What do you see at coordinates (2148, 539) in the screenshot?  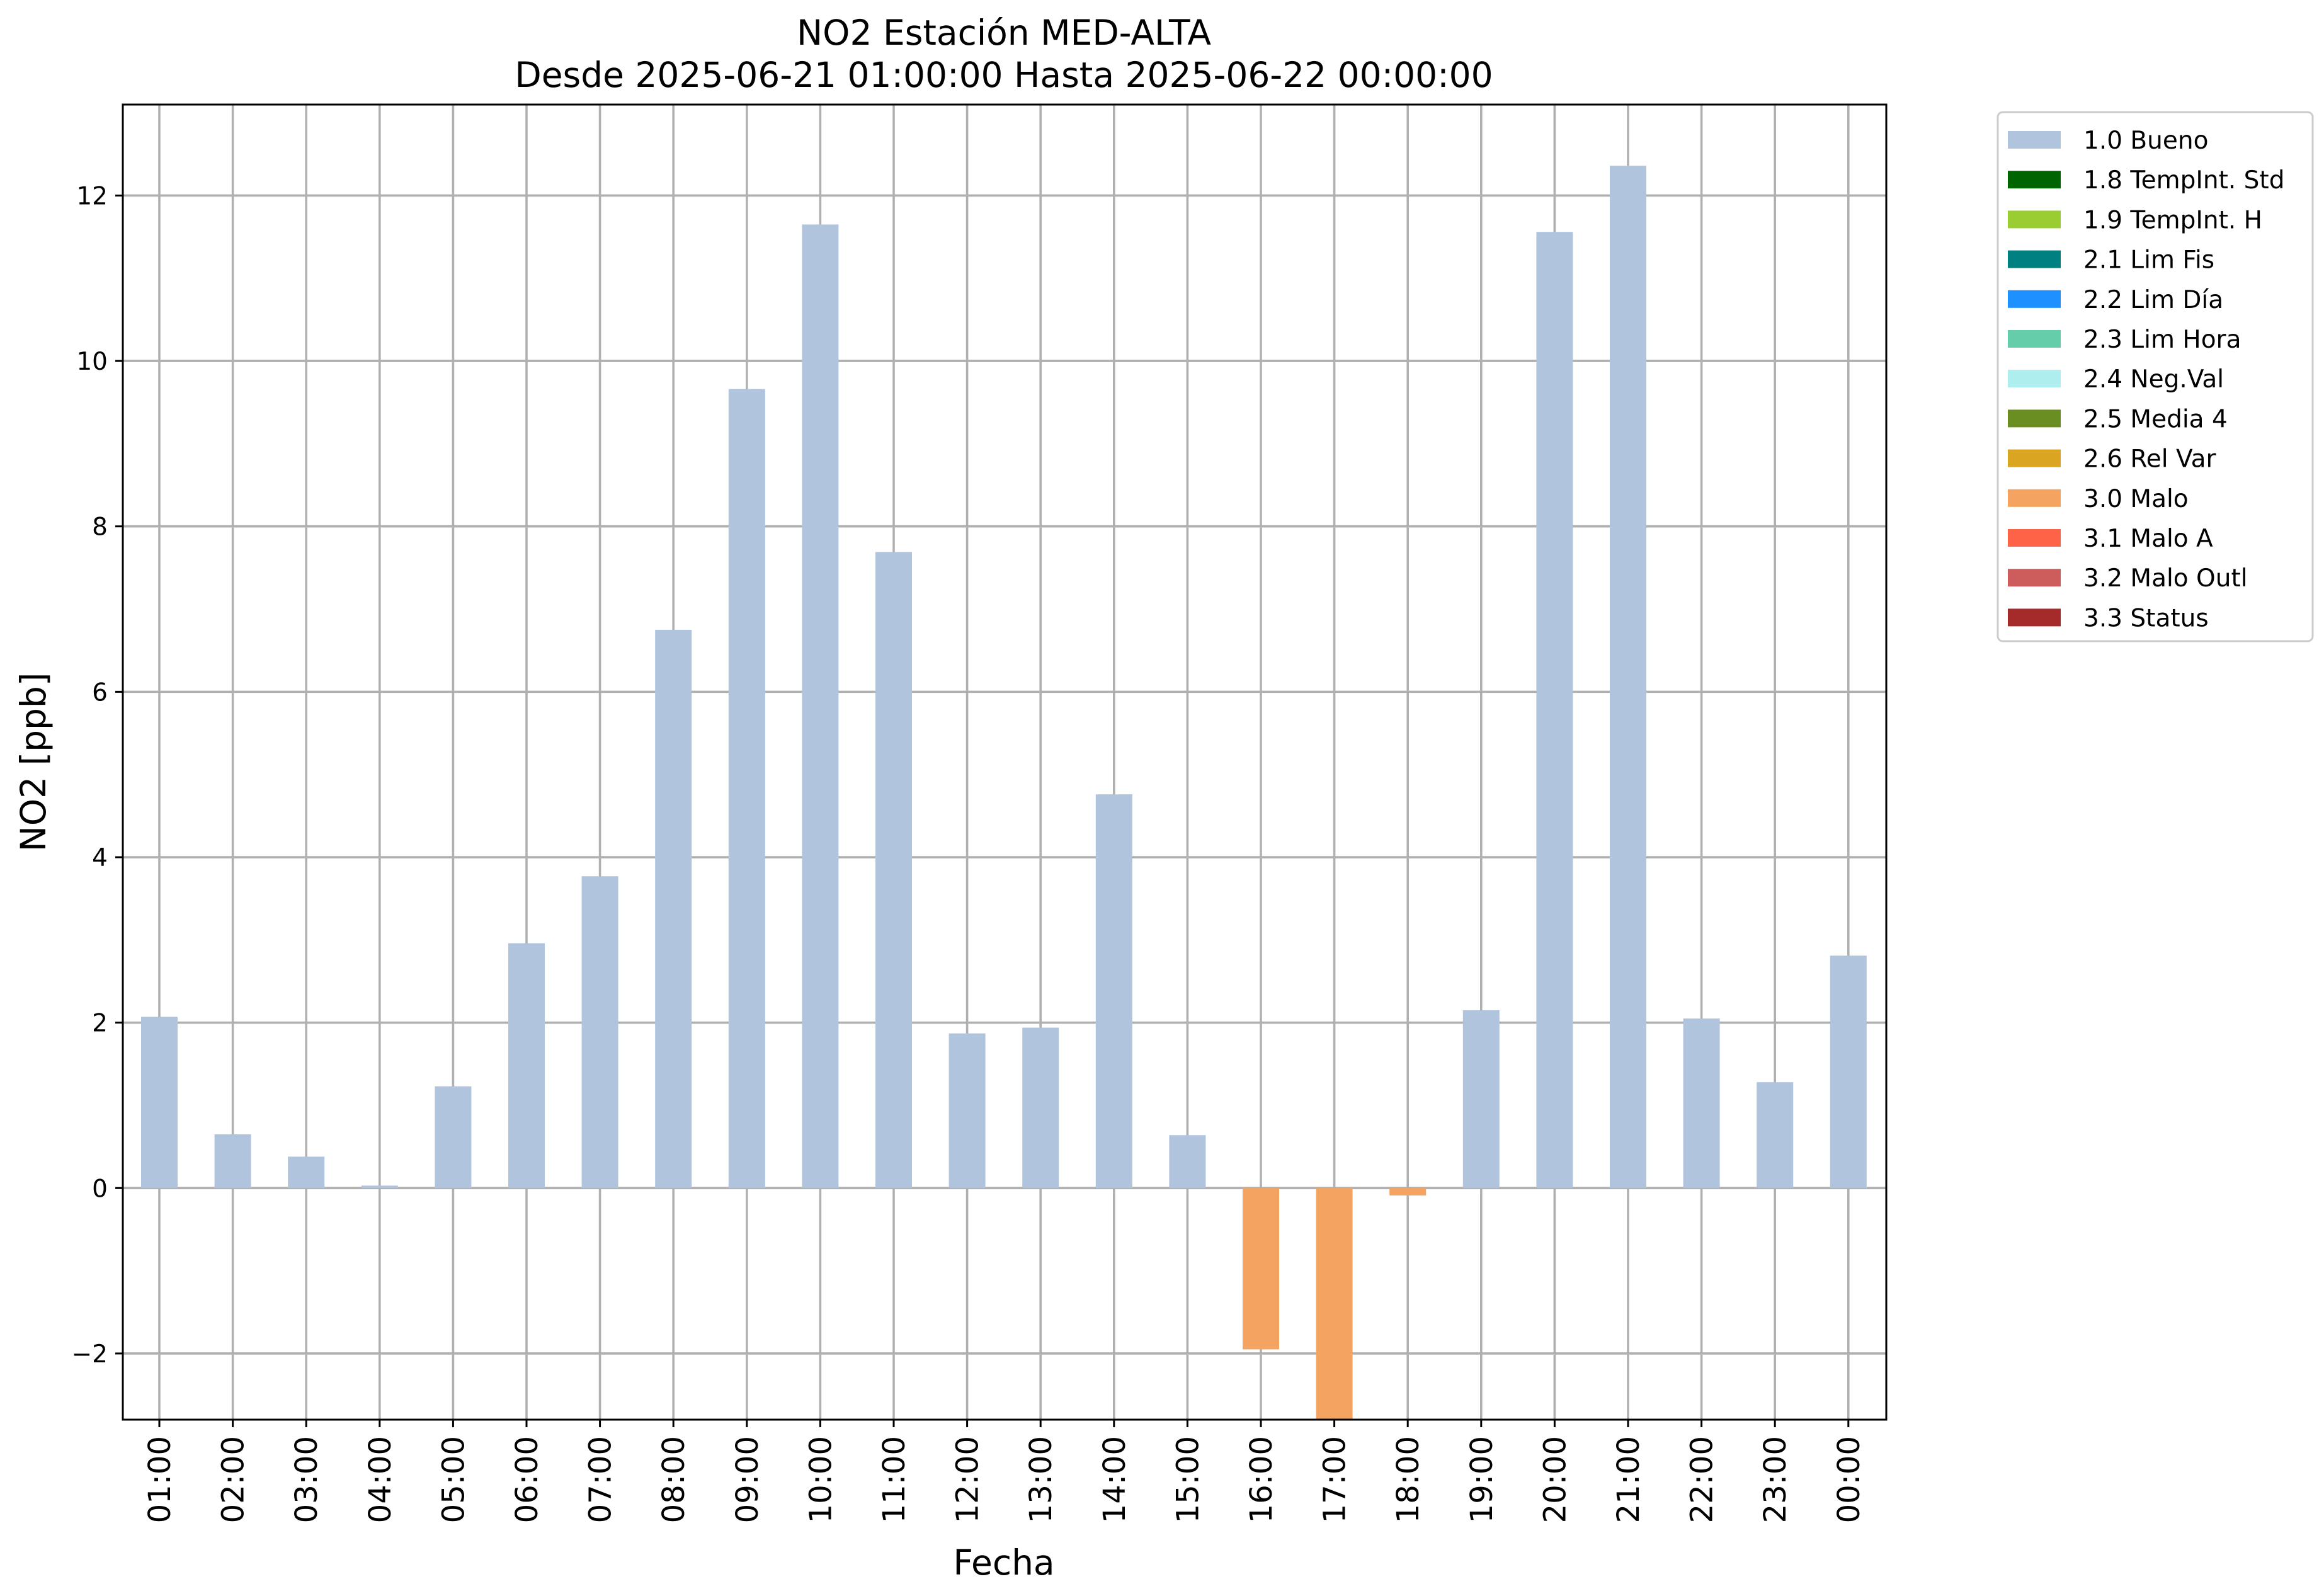 I see `legend-label: 3.1 Malo A` at bounding box center [2148, 539].